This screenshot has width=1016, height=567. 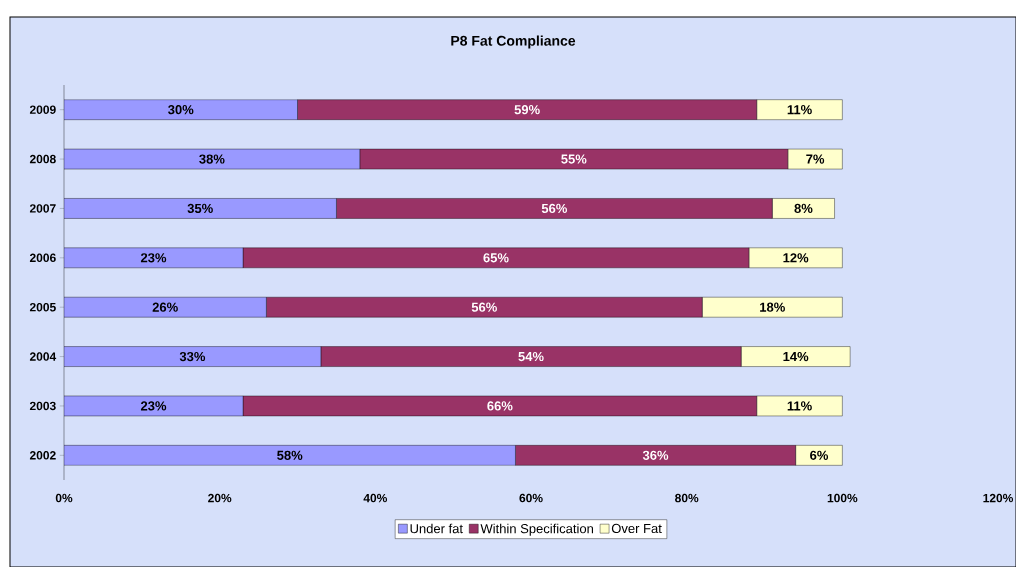 I want to click on legend-label: Within Specification, so click(x=537, y=529).